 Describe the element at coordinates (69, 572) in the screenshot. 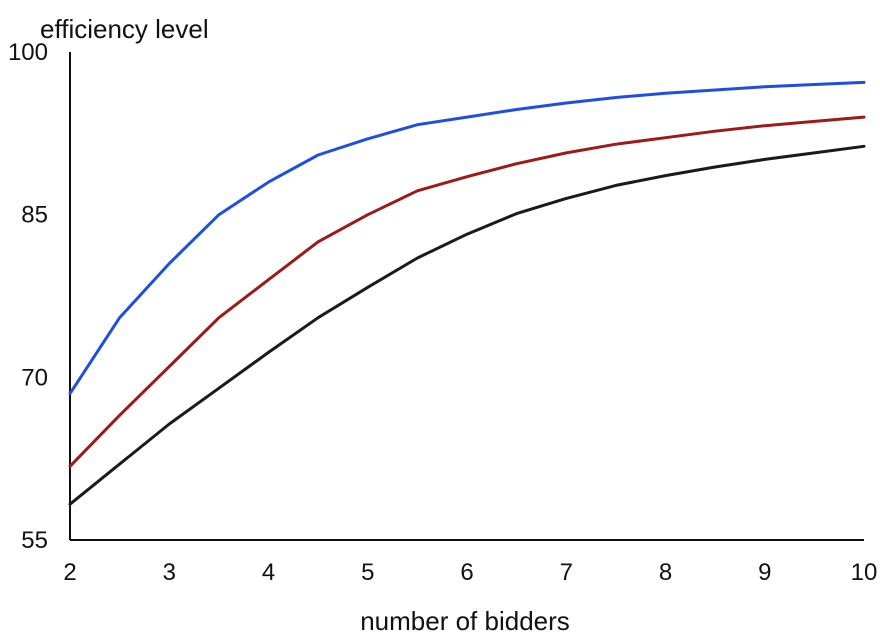

I see `x-tick-label: 2` at that location.